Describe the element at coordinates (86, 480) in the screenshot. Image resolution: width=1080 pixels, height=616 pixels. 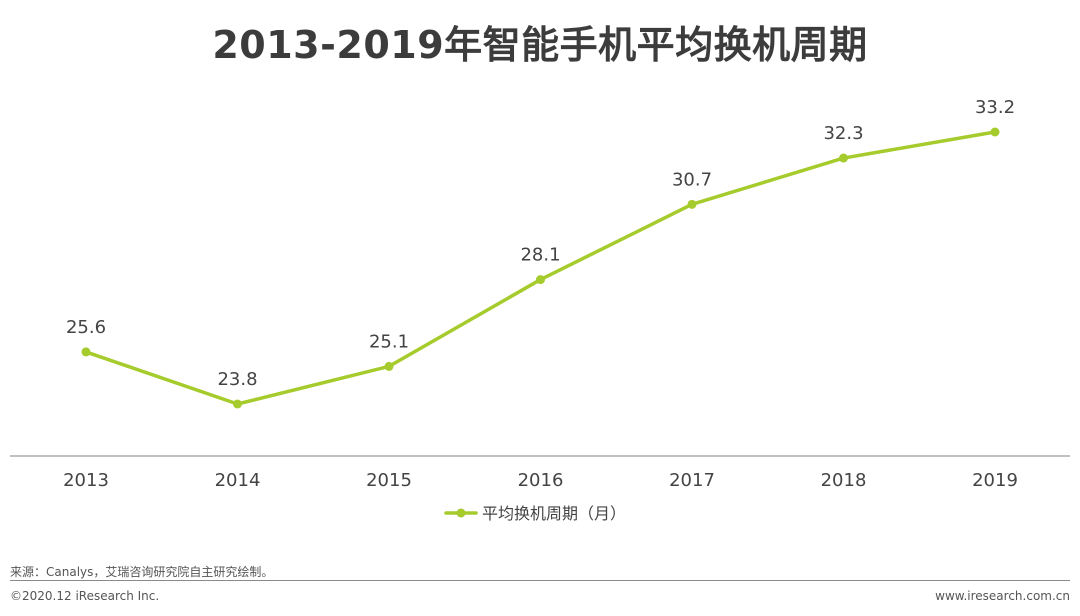
I see `x-tick-label: 2013` at that location.